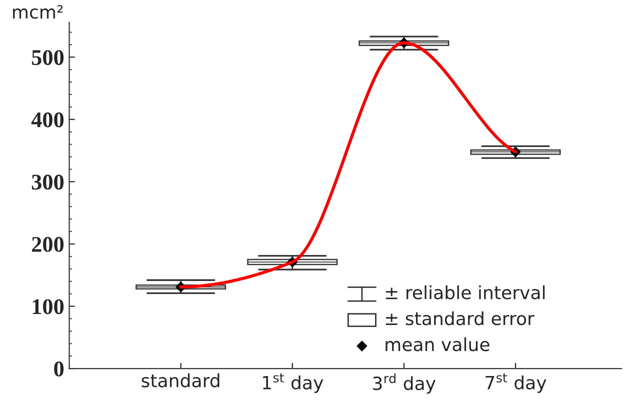 Image resolution: width=624 pixels, height=405 pixels. What do you see at coordinates (48, 244) in the screenshot?
I see `y-tick-label: 200` at bounding box center [48, 244].